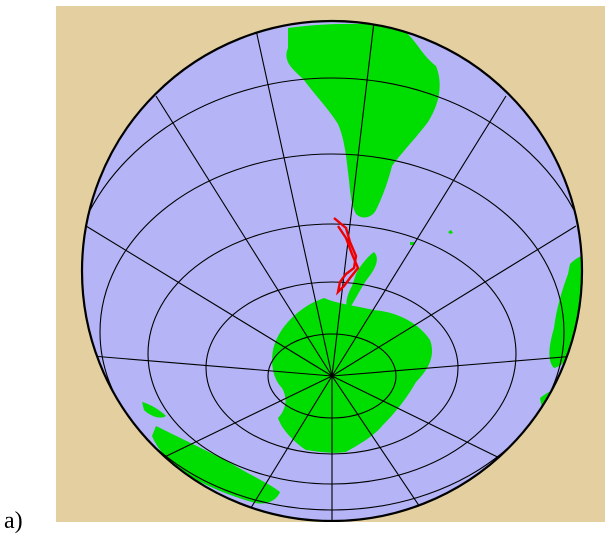  Describe the element at coordinates (565, 310) in the screenshot. I see `africa-coast` at that location.